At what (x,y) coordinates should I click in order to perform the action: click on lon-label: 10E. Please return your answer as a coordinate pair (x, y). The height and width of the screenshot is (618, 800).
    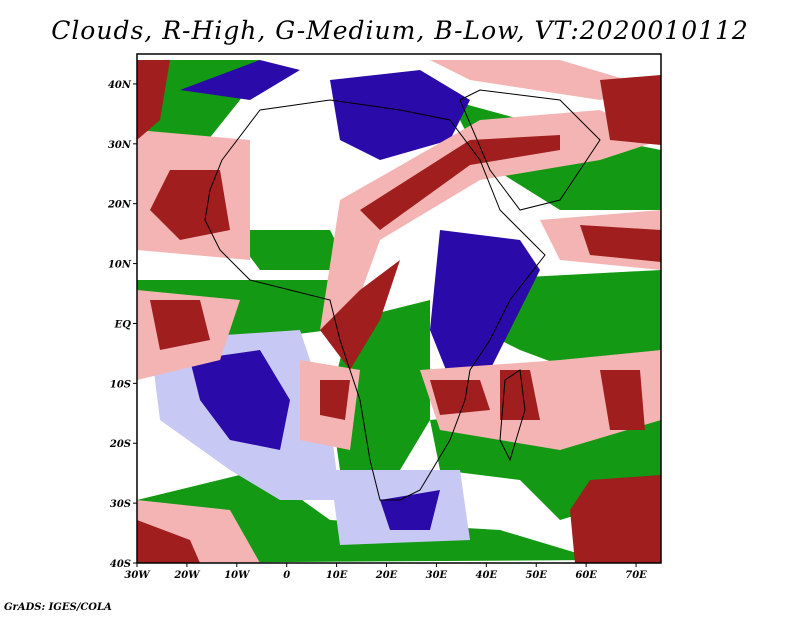
    Looking at the image, I should click on (337, 575).